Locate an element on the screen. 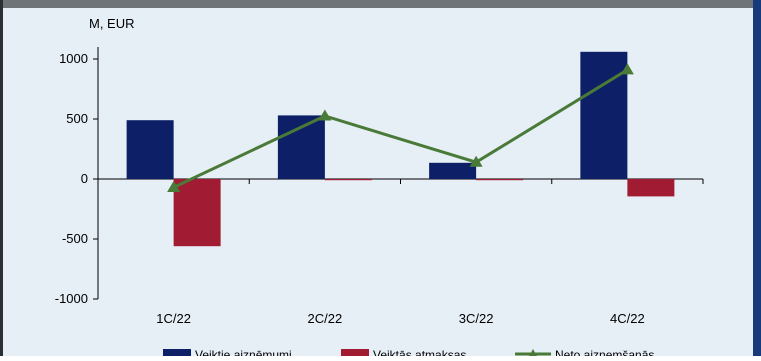  y-tick-label: 0 is located at coordinates (84, 178).